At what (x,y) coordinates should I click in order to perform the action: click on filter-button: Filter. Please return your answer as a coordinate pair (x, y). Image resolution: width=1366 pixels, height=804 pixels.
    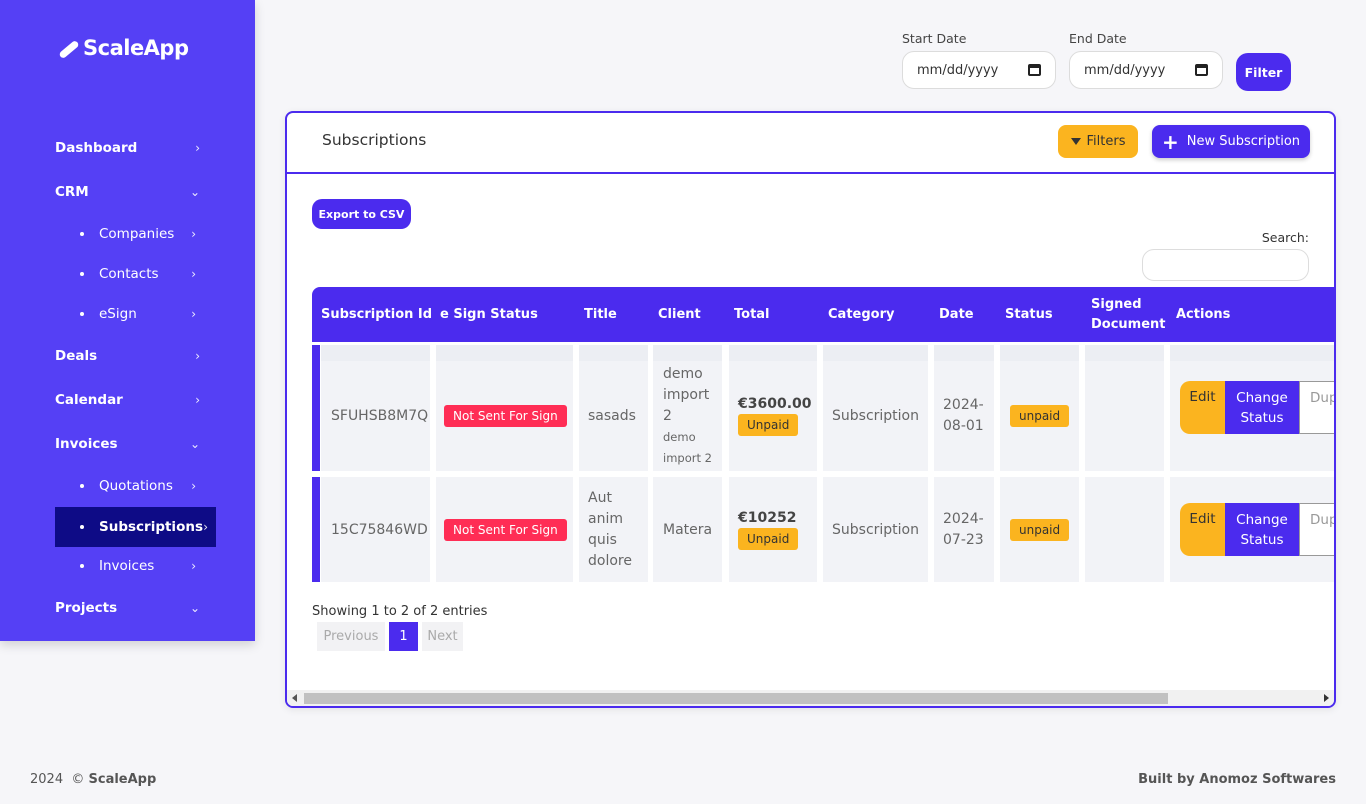
    Looking at the image, I should click on (1263, 72).